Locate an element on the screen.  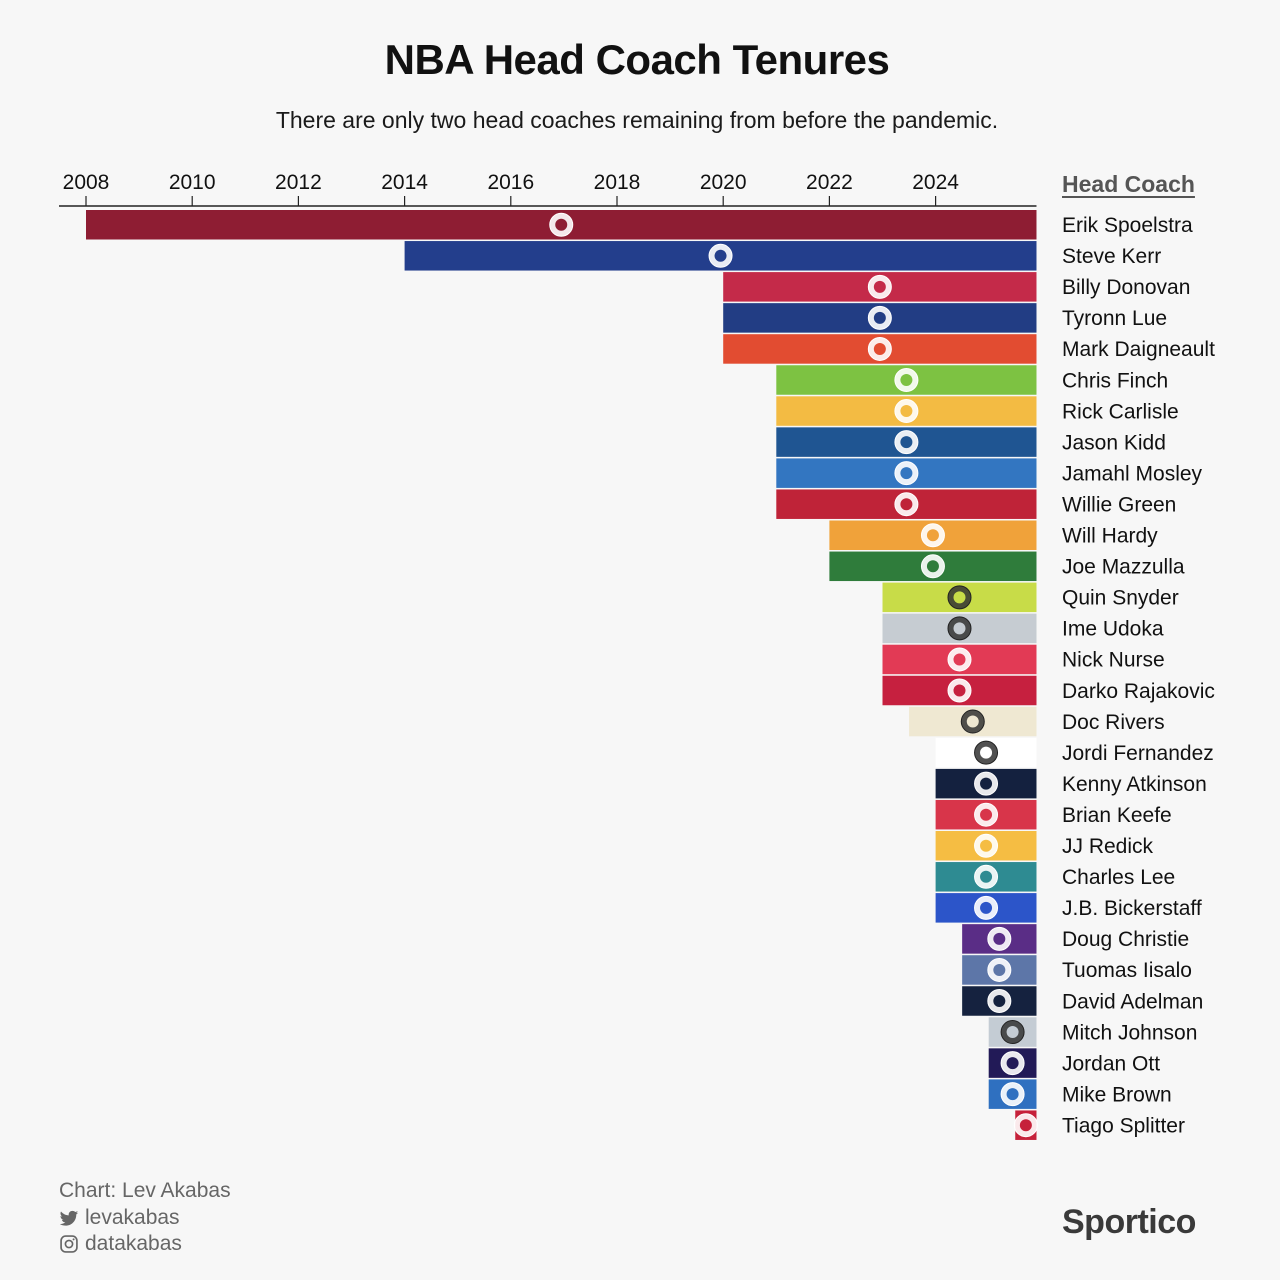
magic-logo-icon-center is located at coordinates (906, 473).